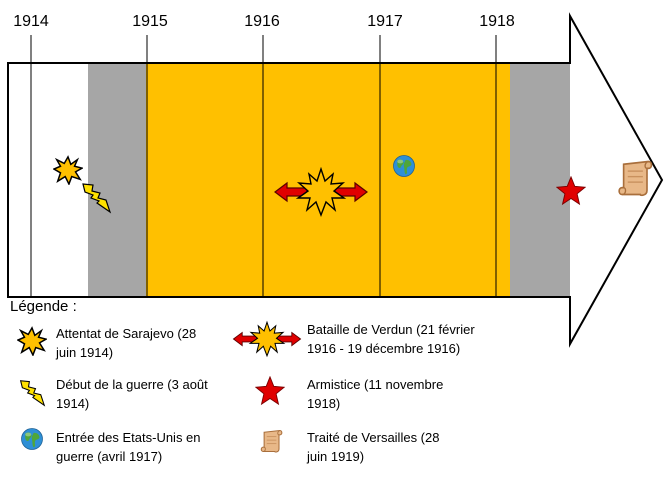 The height and width of the screenshot is (481, 666). I want to click on scroll-icon, so click(635, 178).